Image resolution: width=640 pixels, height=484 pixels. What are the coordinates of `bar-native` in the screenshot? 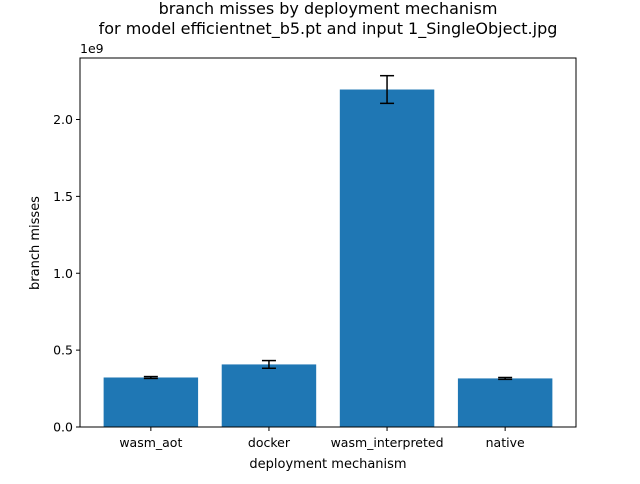 It's located at (505, 402).